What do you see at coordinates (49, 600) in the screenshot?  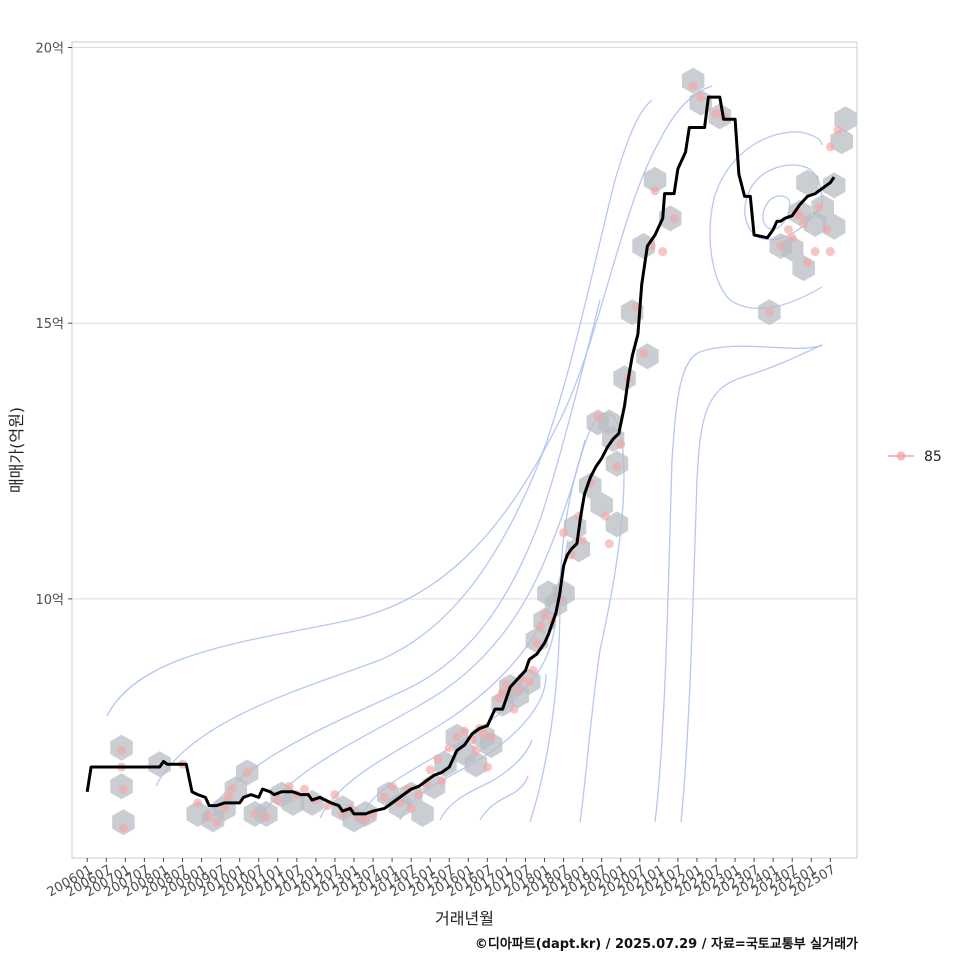 I see `y-tick-label: 10억` at bounding box center [49, 600].